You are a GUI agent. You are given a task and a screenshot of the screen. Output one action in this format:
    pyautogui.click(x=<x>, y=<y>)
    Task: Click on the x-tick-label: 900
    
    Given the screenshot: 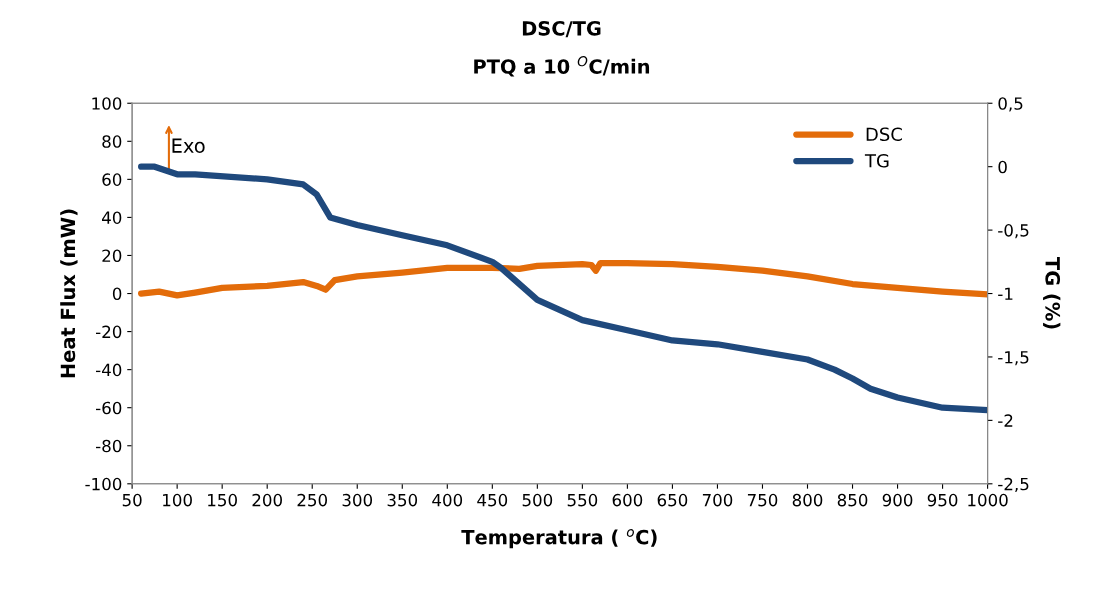 What is the action you would take?
    pyautogui.click(x=897, y=500)
    